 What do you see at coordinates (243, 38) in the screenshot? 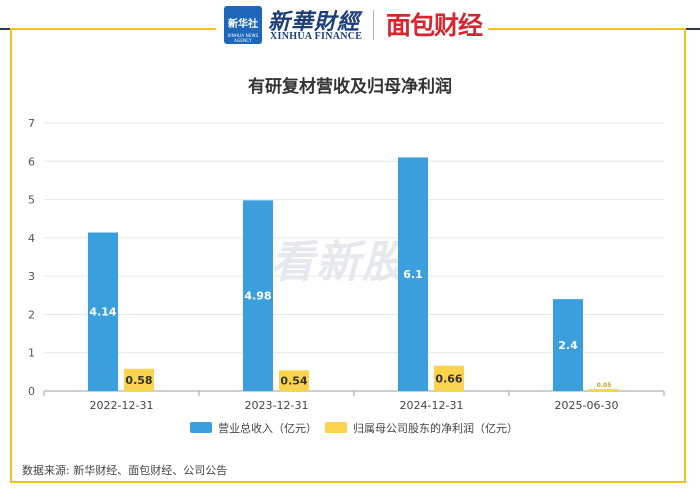
I see `logo-box-en: XINHUA NEWS AGENCY` at bounding box center [243, 38].